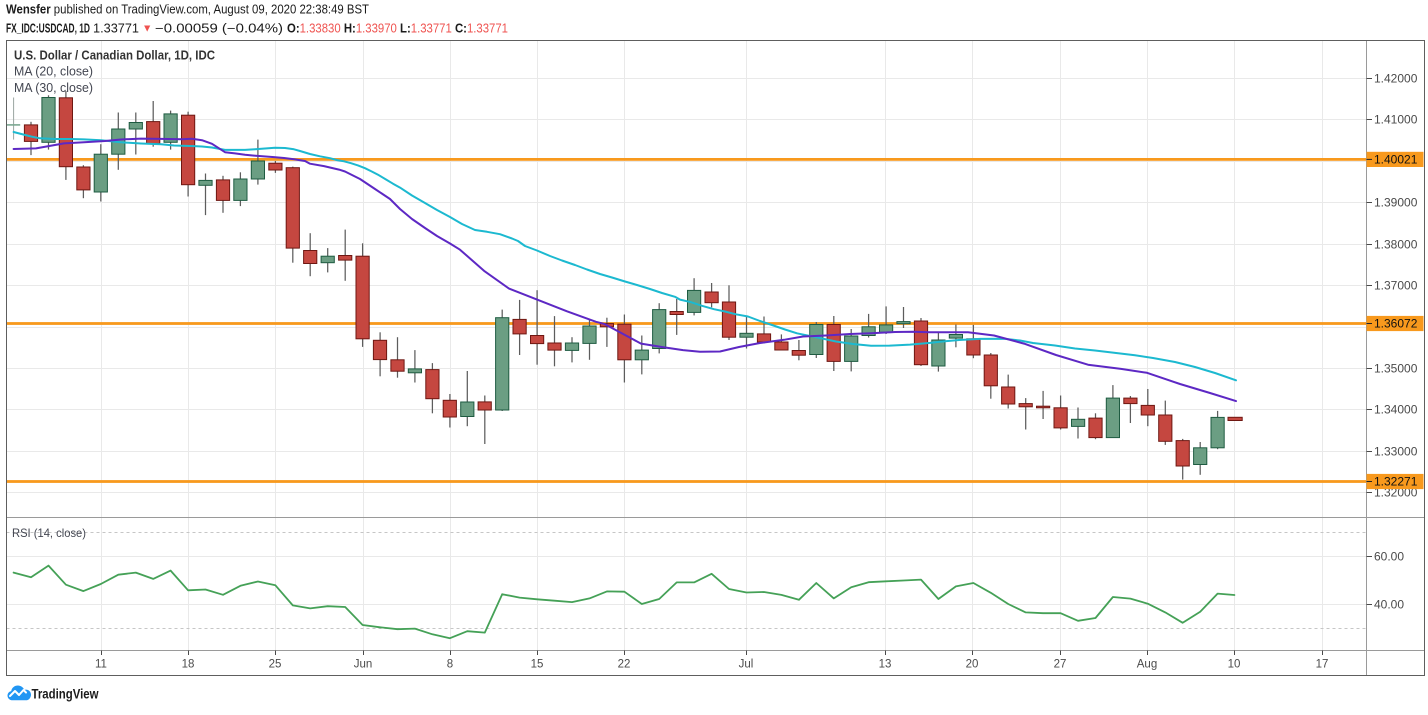 Image resolution: width=1428 pixels, height=715 pixels. I want to click on svg-text: 25, so click(275, 665).